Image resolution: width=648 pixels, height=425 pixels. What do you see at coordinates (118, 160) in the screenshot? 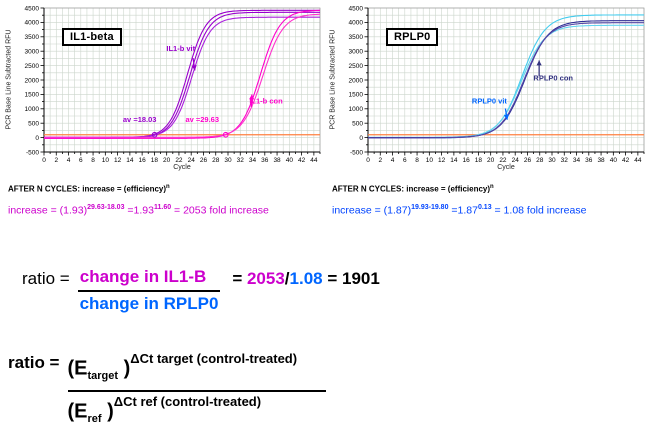
I see `svg-text: 12` at bounding box center [118, 160].